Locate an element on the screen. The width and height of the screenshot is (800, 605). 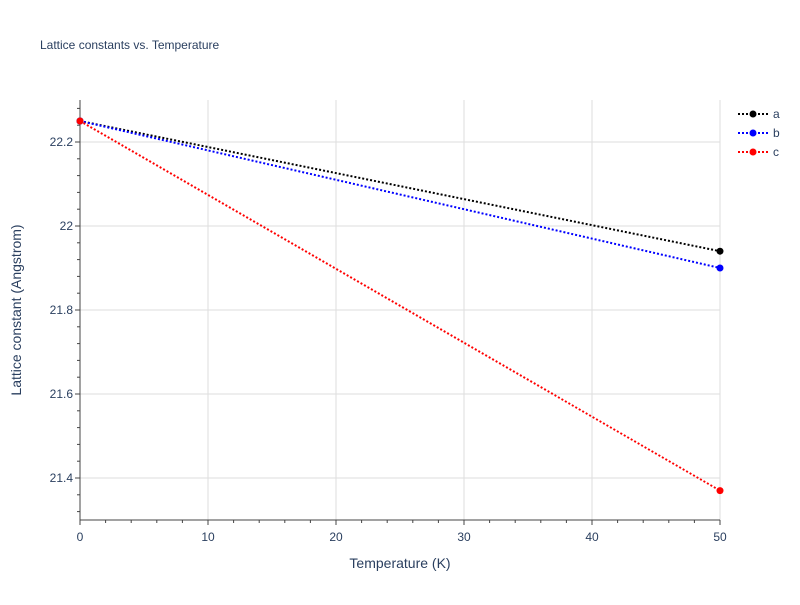
y-tick-label: 21.8 is located at coordinates (62, 310).